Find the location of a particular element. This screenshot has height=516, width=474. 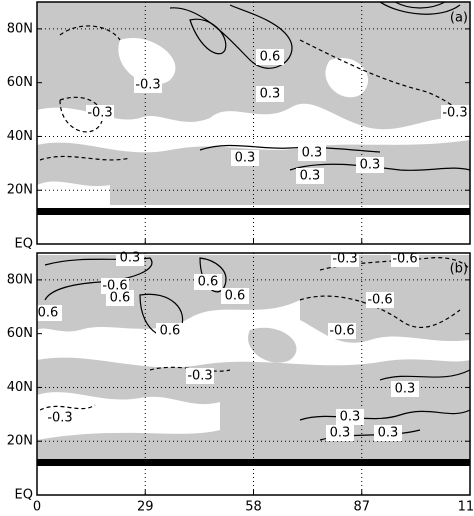

x-tick-label: 29 is located at coordinates (145, 507).